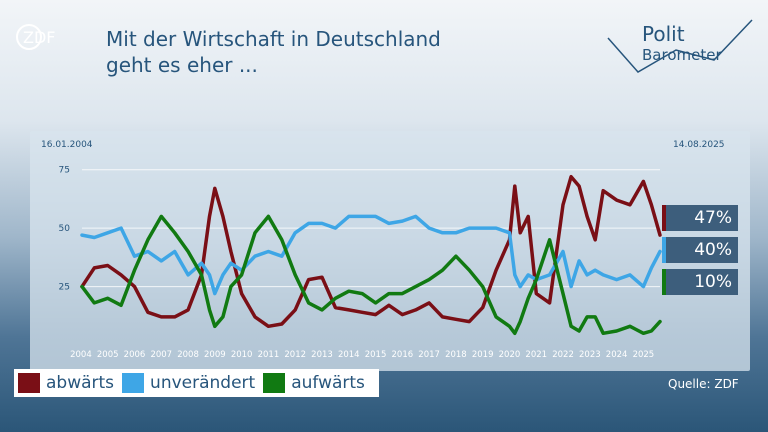 This screenshot has width=768, height=432. Describe the element at coordinates (617, 355) in the screenshot. I see `x-tick-label: 2024` at that location.